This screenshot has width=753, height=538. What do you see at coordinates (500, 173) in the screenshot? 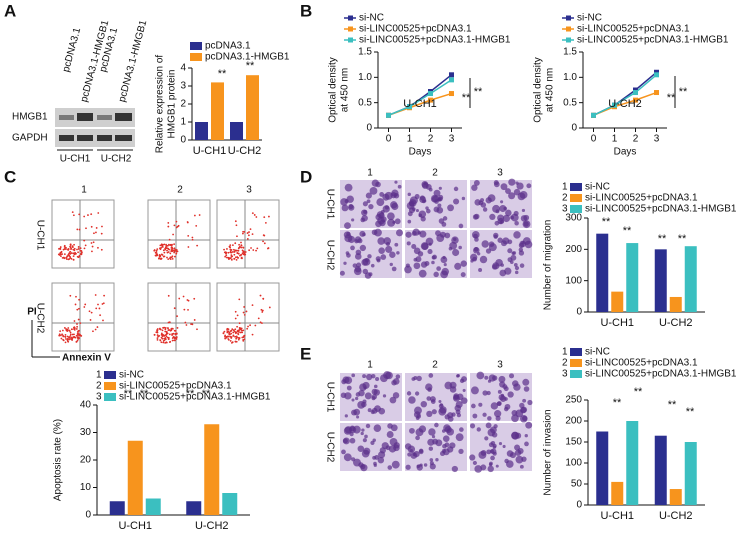
I see `column-label: 3` at bounding box center [500, 173].